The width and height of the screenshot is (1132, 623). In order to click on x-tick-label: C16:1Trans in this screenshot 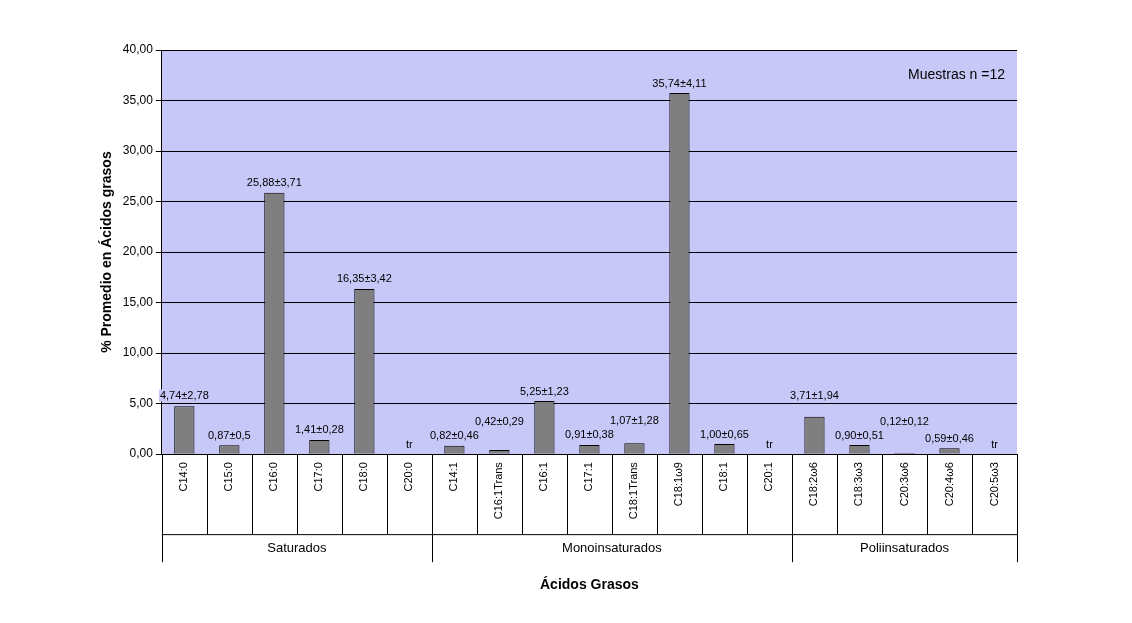, I will do `click(498, 490)`.